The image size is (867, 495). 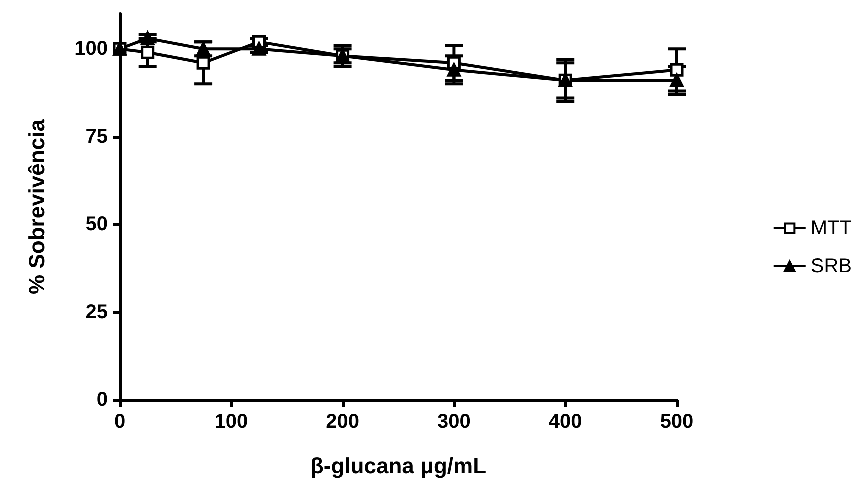 I want to click on x-tick-label: 200, so click(x=343, y=422).